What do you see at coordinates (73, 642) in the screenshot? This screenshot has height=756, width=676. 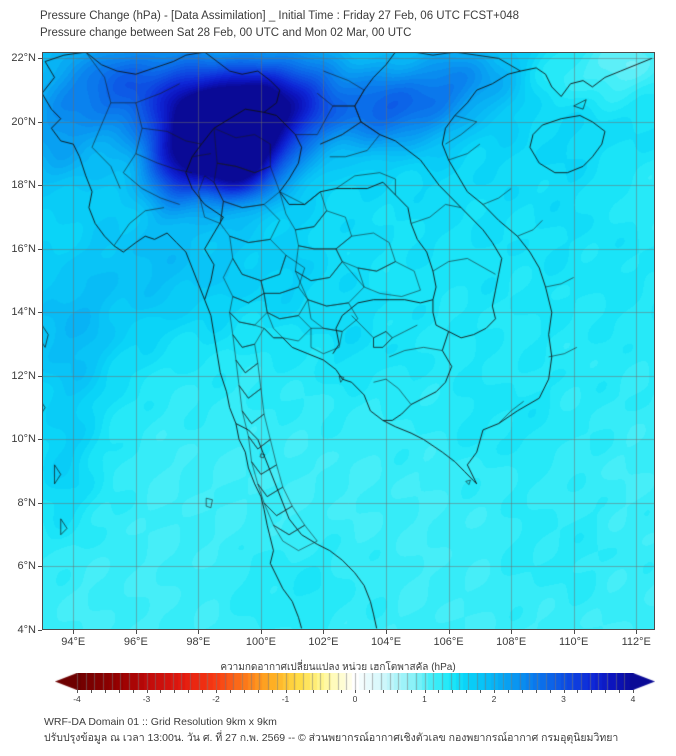 I see `x-axis-tick-label: 94°E` at bounding box center [73, 642].